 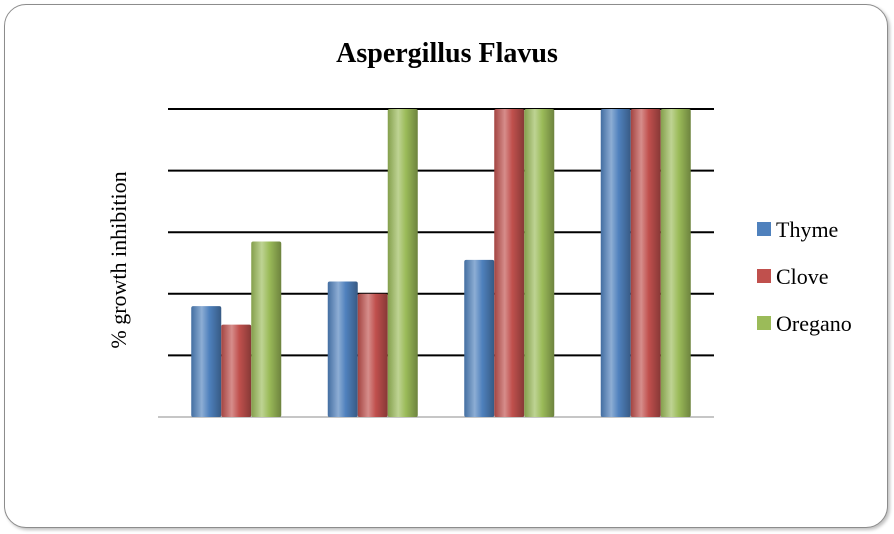 I want to click on legend-swatch-clove, so click(x=764, y=276).